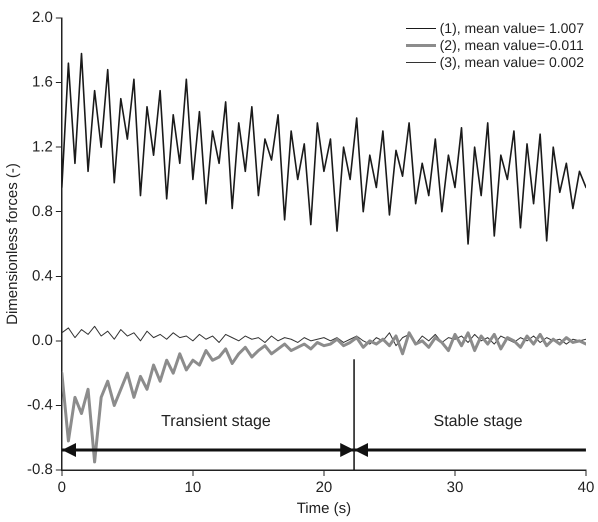  What do you see at coordinates (193, 487) in the screenshot?
I see `x-tick-label: 10` at bounding box center [193, 487].